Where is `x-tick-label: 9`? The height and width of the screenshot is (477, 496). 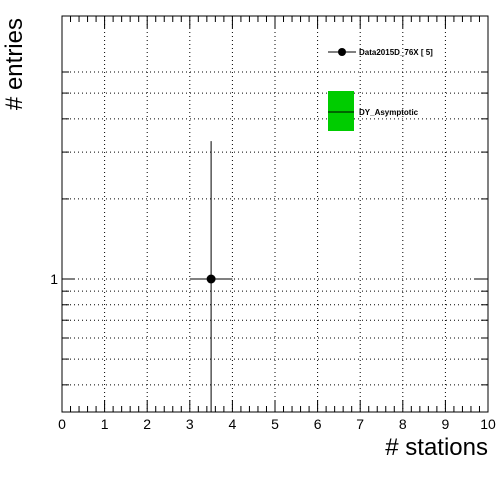 x-tick-label: 9 is located at coordinates (446, 424).